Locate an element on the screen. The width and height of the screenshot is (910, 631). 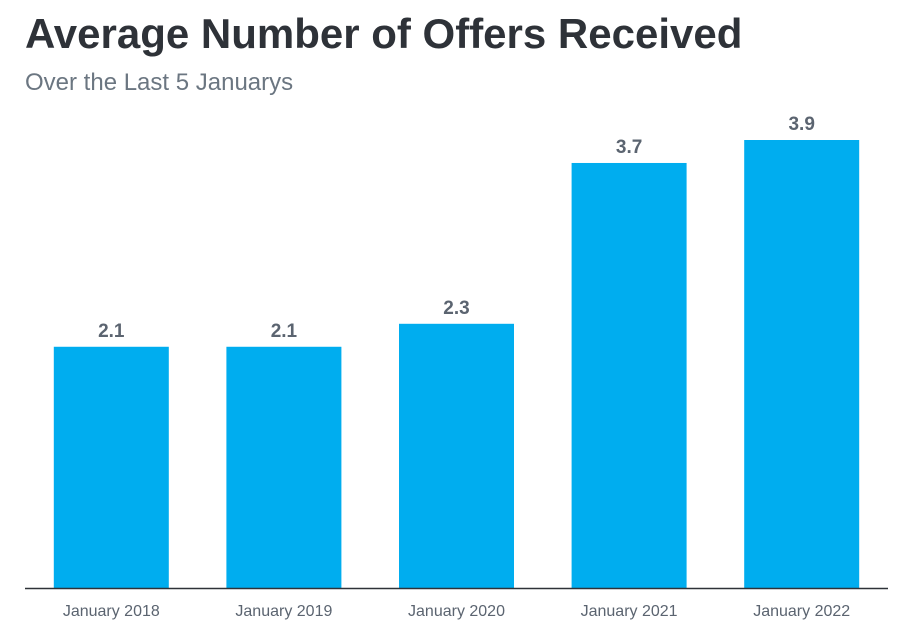
x-tick-label: January 2020 is located at coordinates (456, 611).